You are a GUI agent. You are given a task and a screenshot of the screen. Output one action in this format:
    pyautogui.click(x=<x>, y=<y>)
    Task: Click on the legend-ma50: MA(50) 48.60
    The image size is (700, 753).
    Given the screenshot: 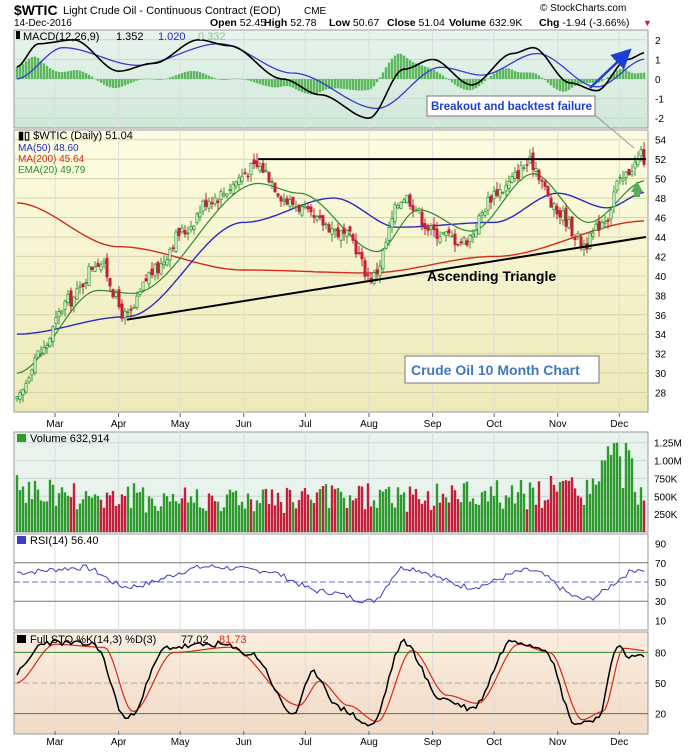 What is the action you would take?
    pyautogui.click(x=48, y=148)
    